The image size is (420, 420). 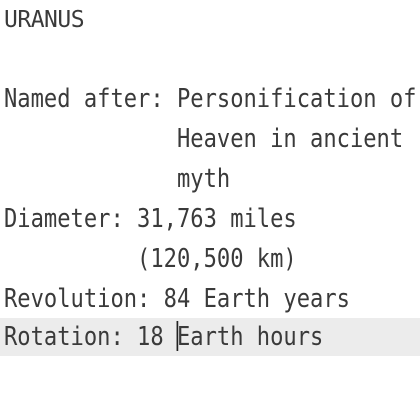 What do you see at coordinates (177, 299) in the screenshot?
I see `text-line-revolution: Revolution: 84 Earth years` at bounding box center [177, 299].